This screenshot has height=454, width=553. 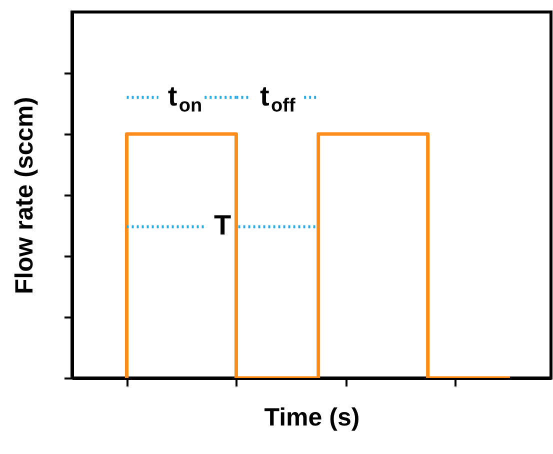 What do you see at coordinates (223, 225) in the screenshot?
I see `annotation: T` at bounding box center [223, 225].